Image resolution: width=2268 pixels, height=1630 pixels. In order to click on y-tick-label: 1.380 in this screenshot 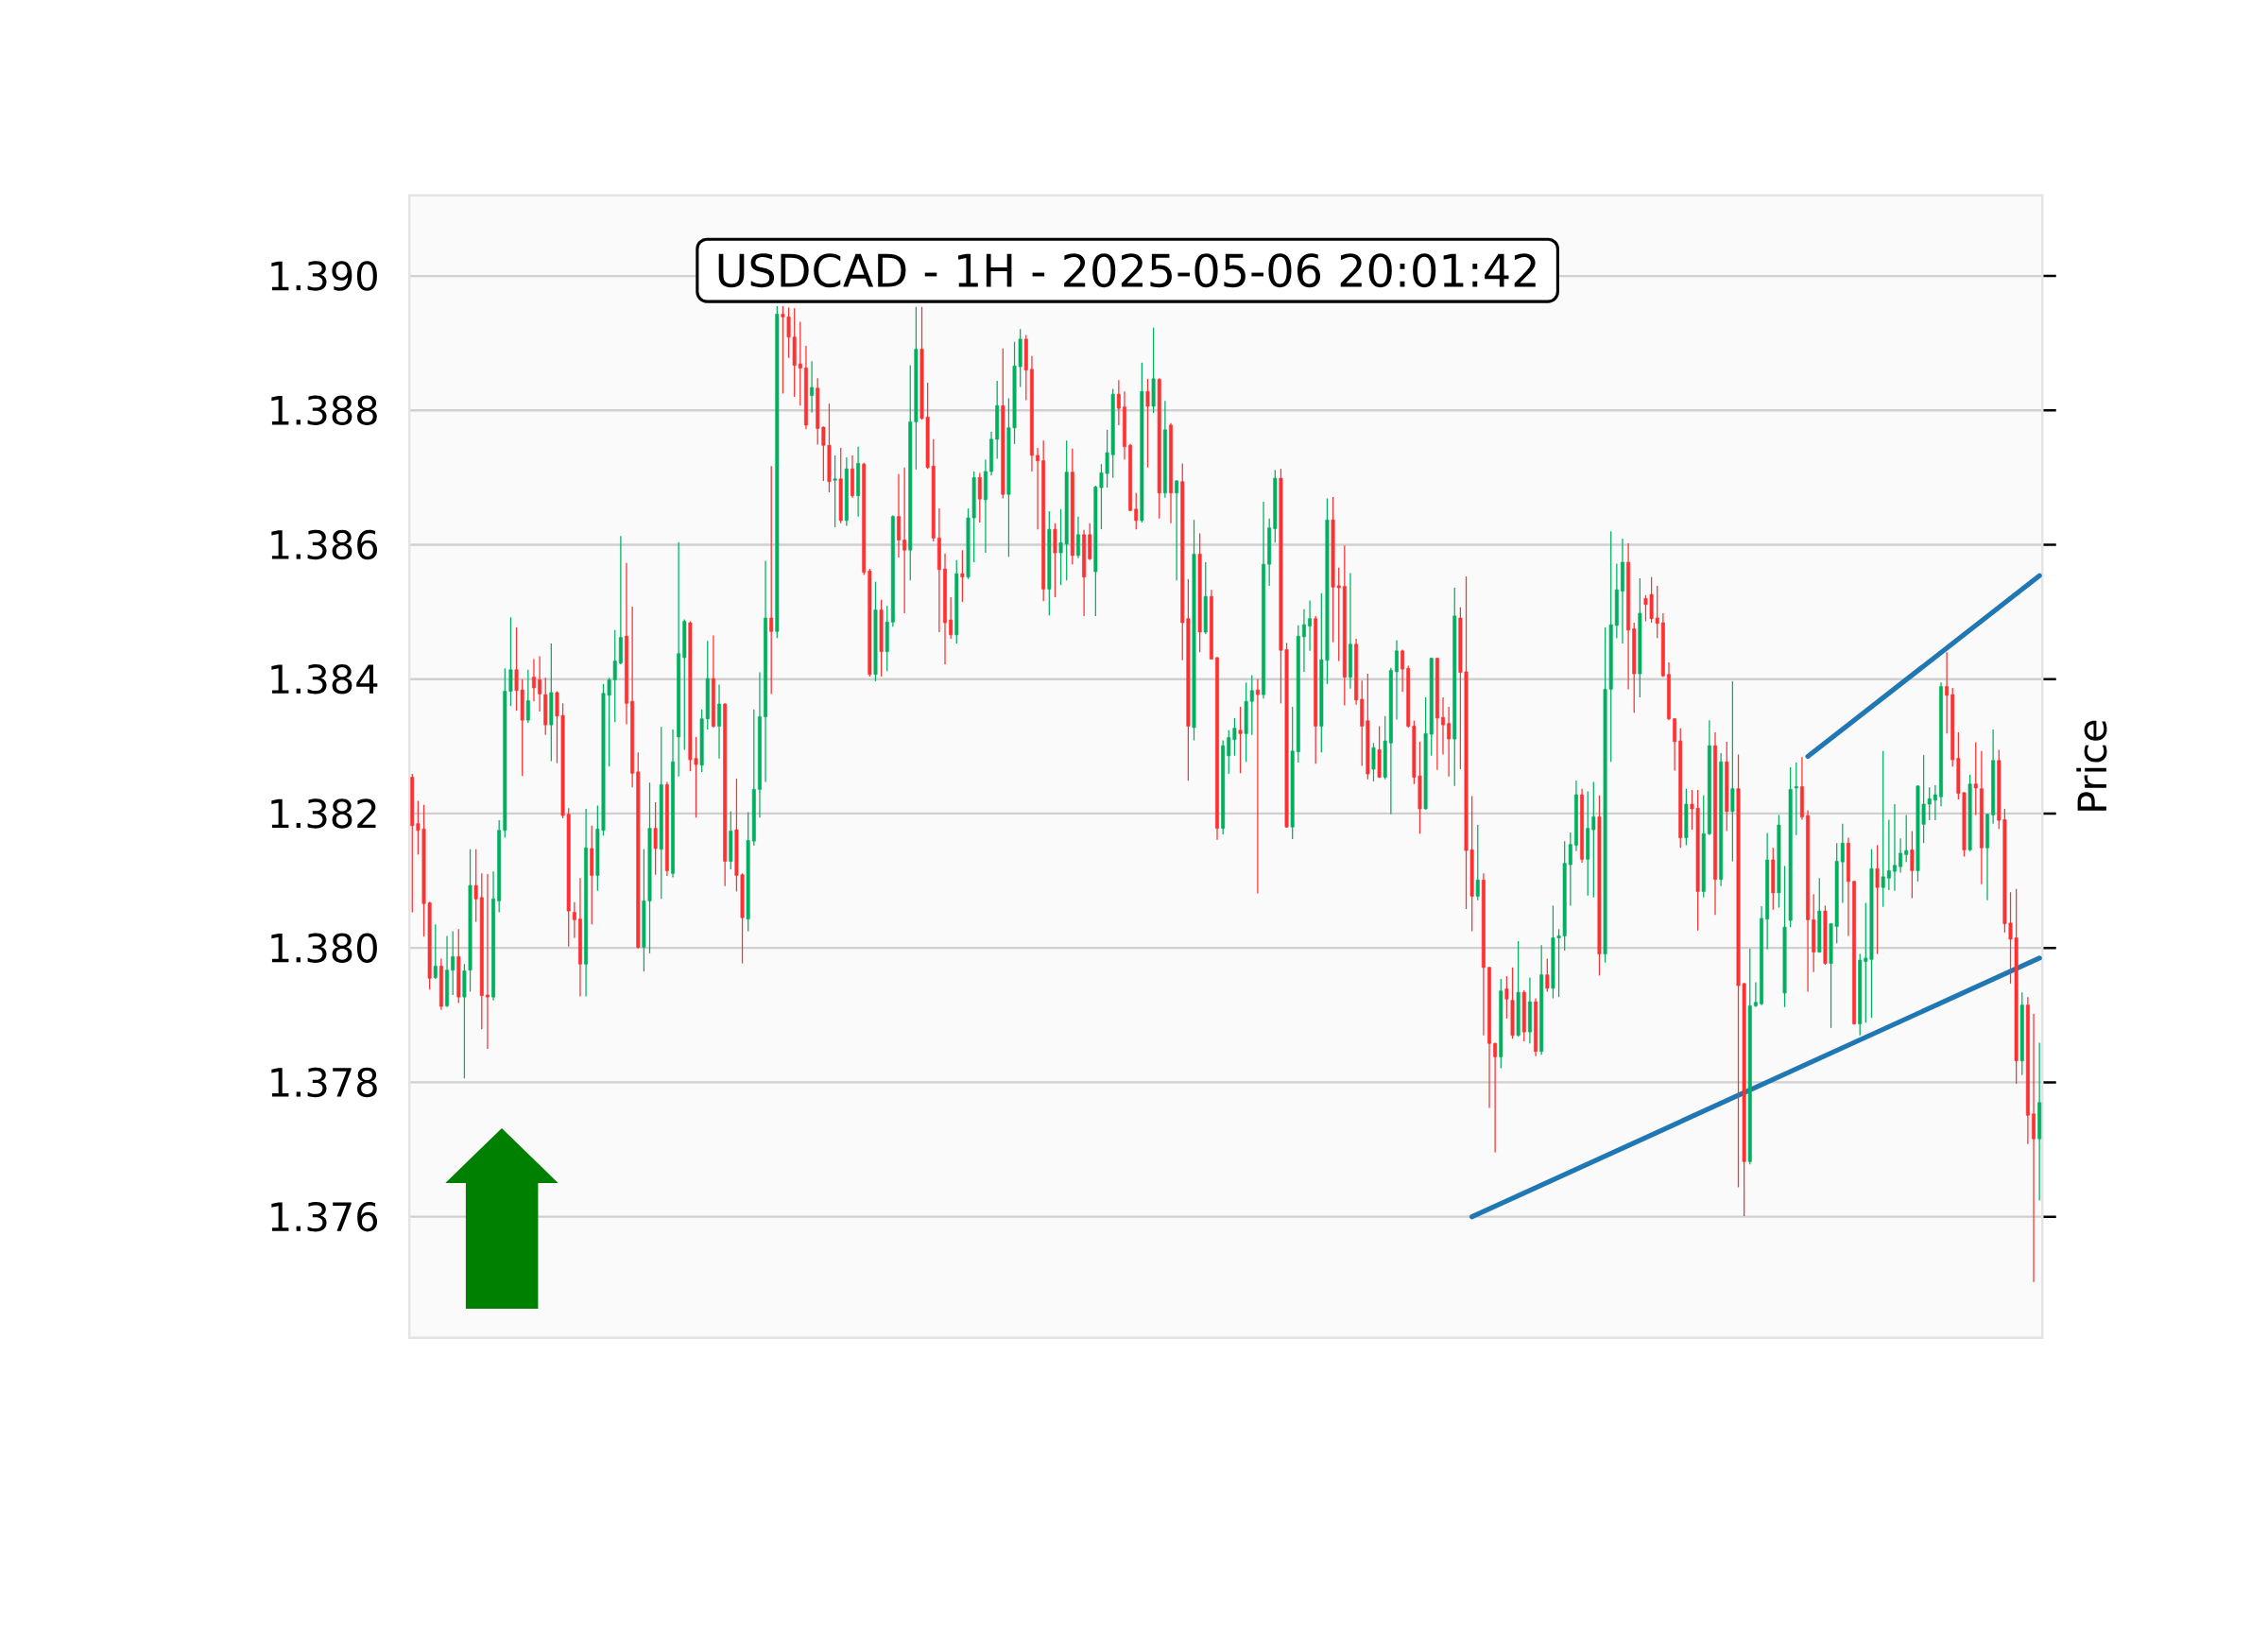, I will do `click(324, 948)`.